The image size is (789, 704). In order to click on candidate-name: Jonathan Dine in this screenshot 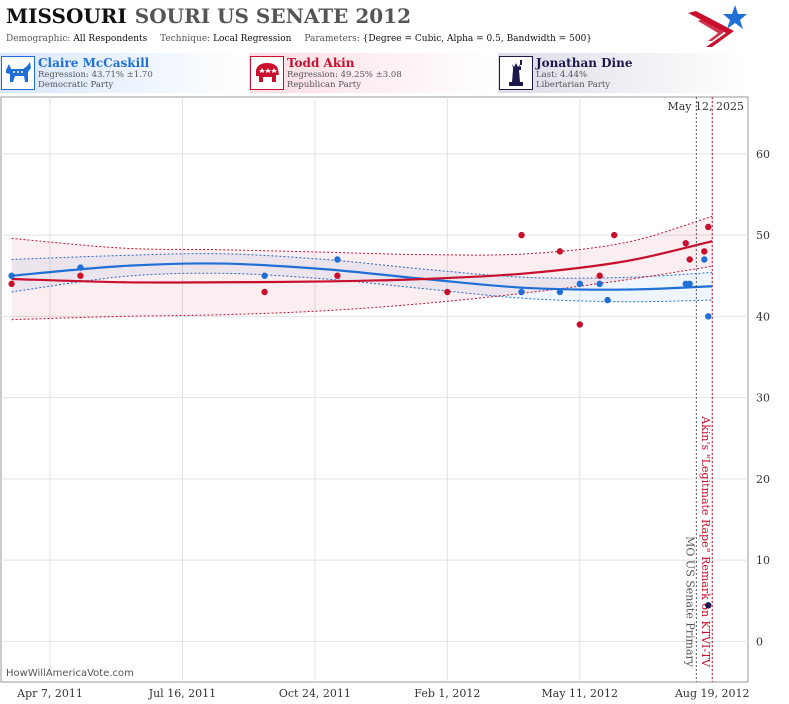, I will do `click(584, 63)`.